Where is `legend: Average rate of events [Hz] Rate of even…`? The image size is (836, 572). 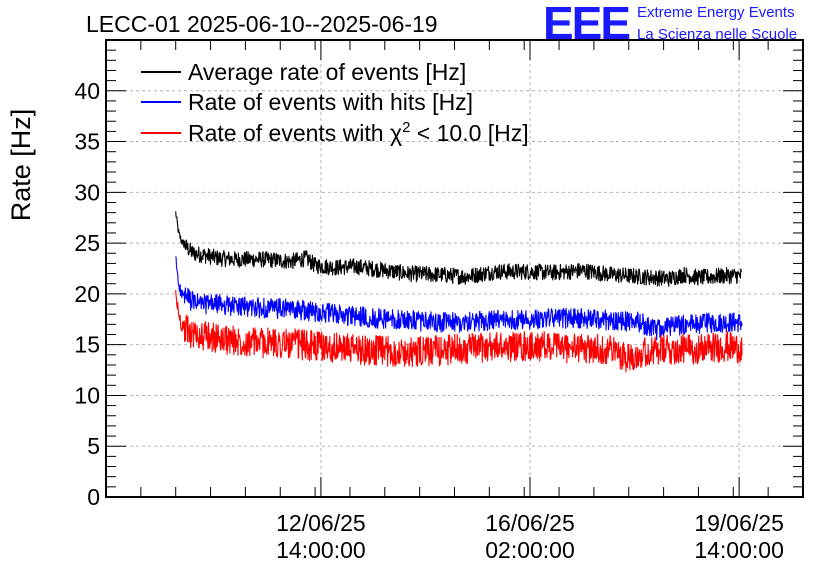 legend: Average rate of events [Hz] Rate of even… is located at coordinates (335, 102).